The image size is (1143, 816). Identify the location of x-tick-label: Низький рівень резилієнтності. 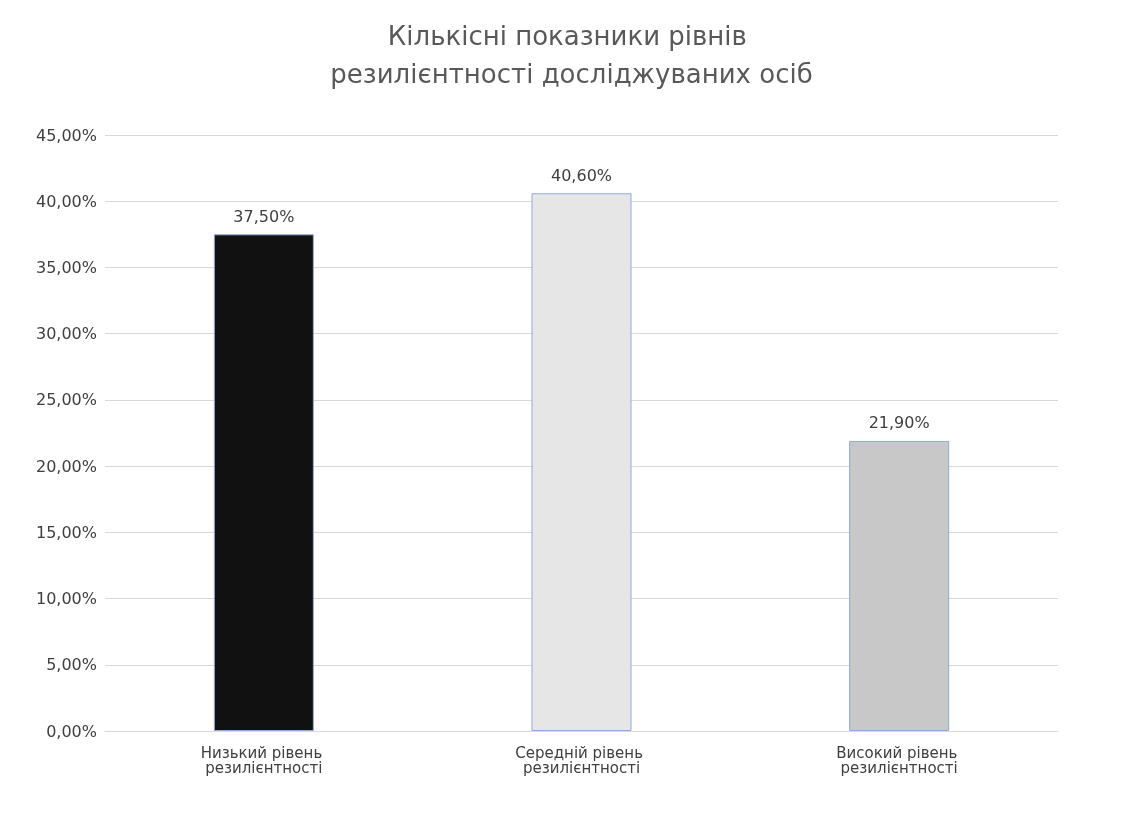
(264, 760).